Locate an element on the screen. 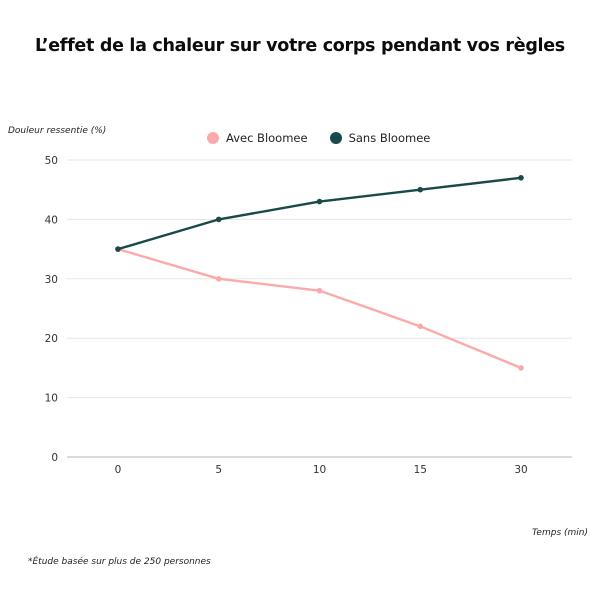 The width and height of the screenshot is (600, 600). series-avec-bloomee is located at coordinates (319, 308).